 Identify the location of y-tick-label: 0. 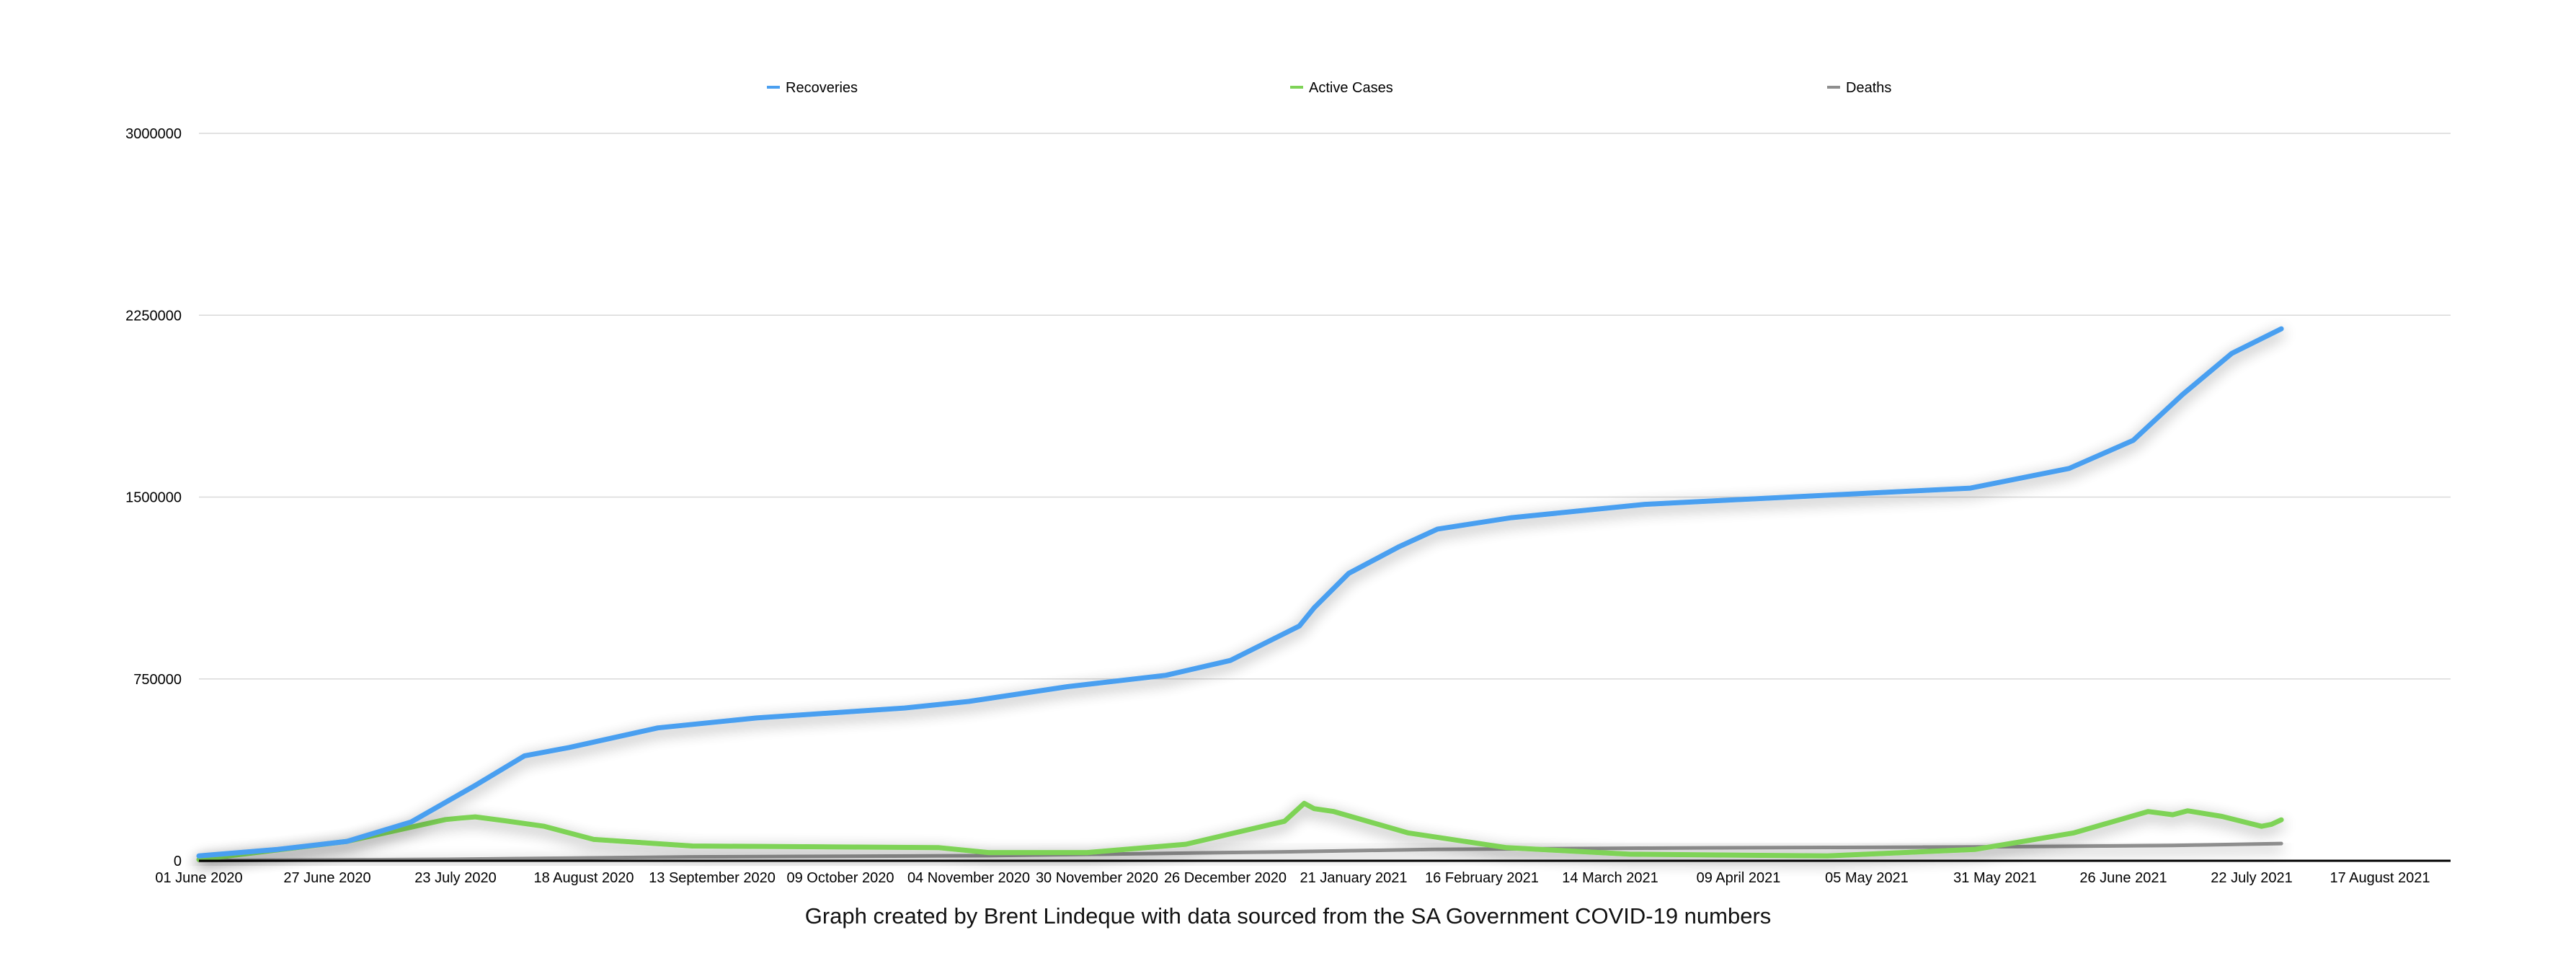
(178, 861).